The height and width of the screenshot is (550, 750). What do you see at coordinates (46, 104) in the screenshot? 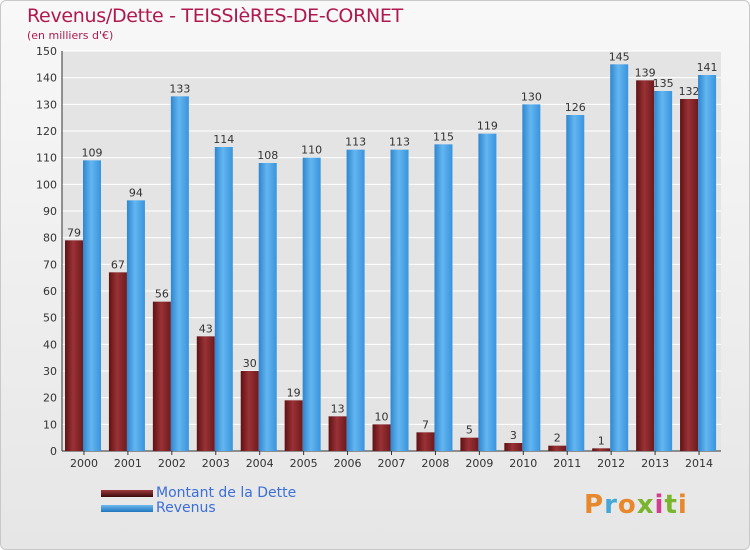
I see `y-tick-label: 130` at bounding box center [46, 104].